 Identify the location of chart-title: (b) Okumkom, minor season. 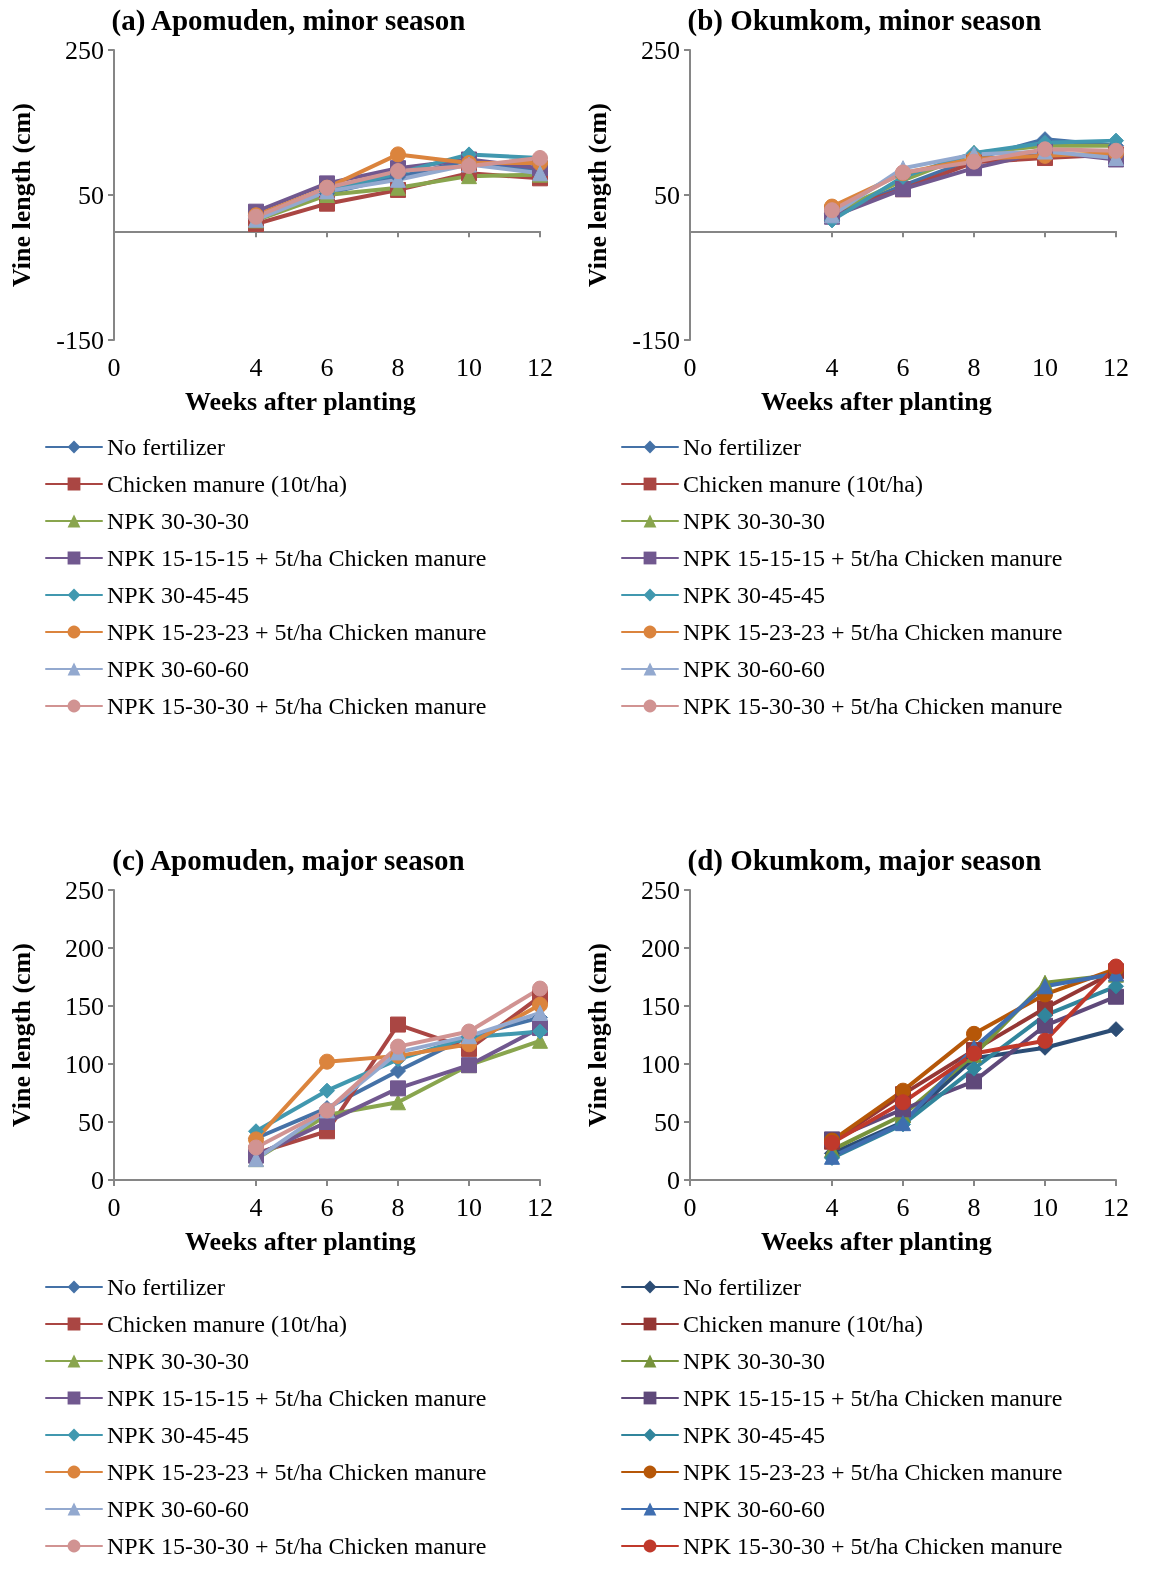
(864, 20).